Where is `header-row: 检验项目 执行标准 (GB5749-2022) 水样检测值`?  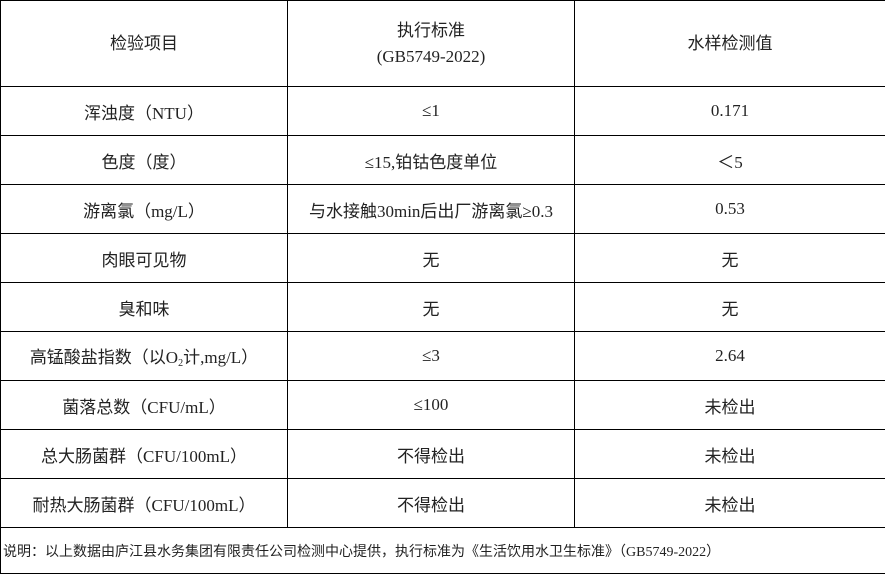 header-row: 检验项目 执行标准 (GB5749-2022) 水样检测值 is located at coordinates (443, 44).